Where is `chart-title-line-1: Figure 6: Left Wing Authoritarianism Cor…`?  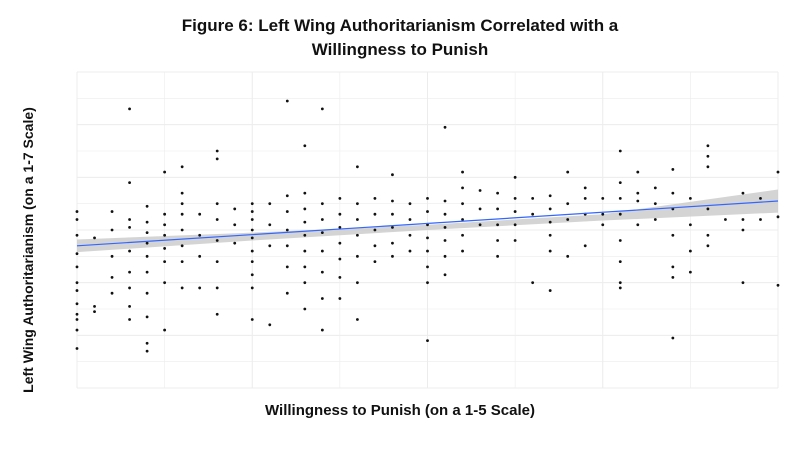 chart-title-line-1: Figure 6: Left Wing Authoritarianism Cor… is located at coordinates (400, 25).